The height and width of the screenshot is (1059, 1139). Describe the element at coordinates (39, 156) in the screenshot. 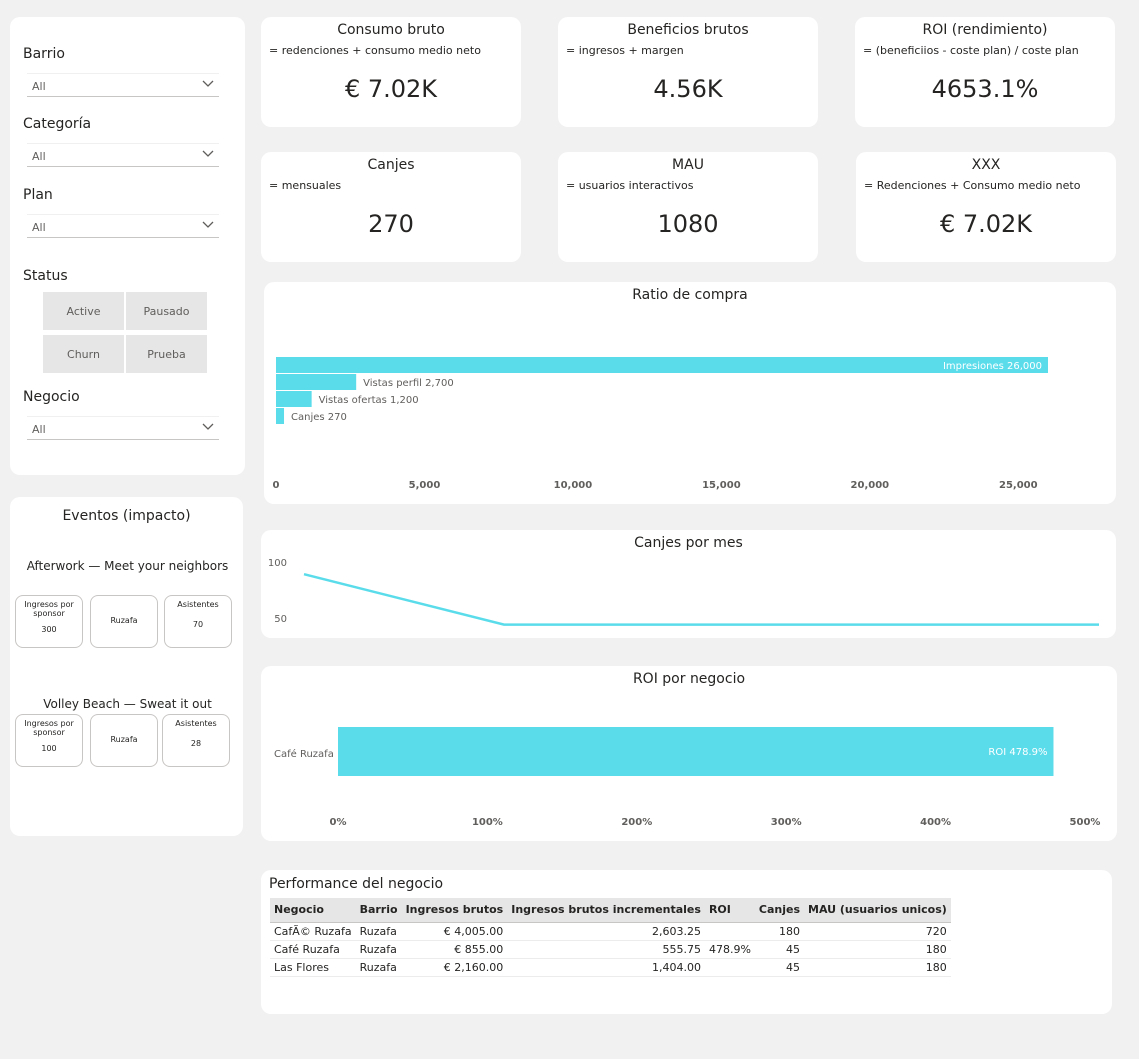

I see `categoria-value: All` at that location.